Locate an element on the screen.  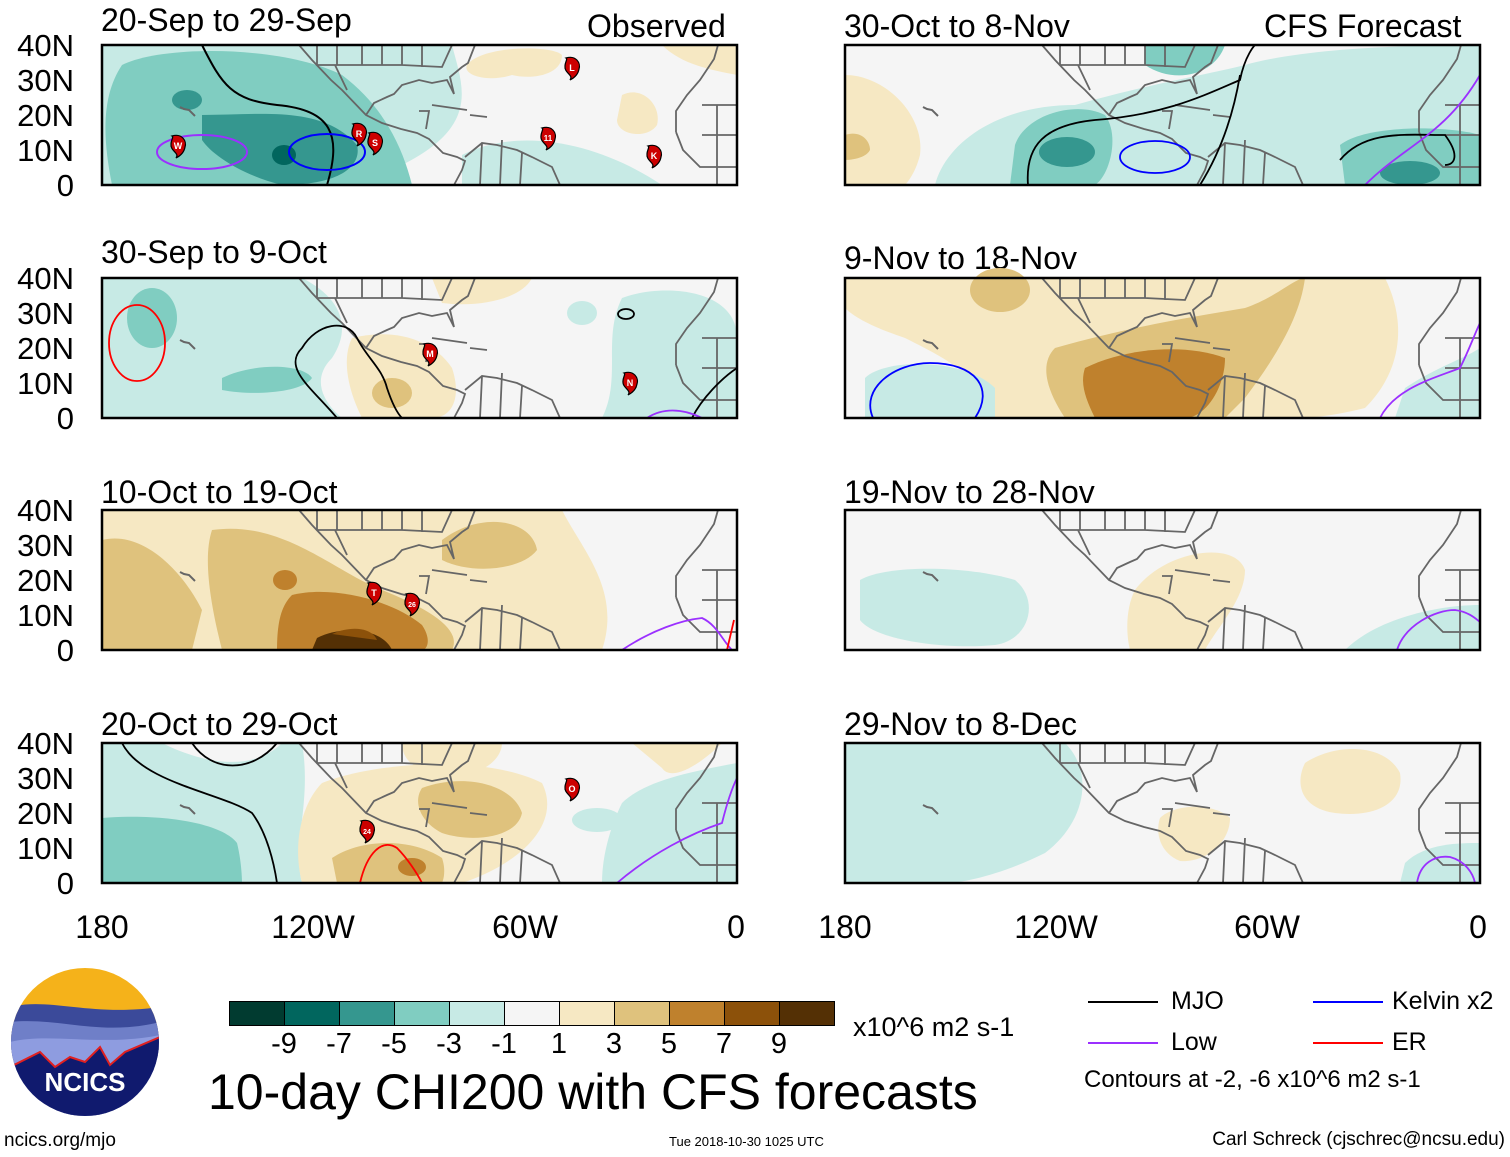
timestamp: Tue 2018-10-30 1025 UTC is located at coordinates (746, 1141).